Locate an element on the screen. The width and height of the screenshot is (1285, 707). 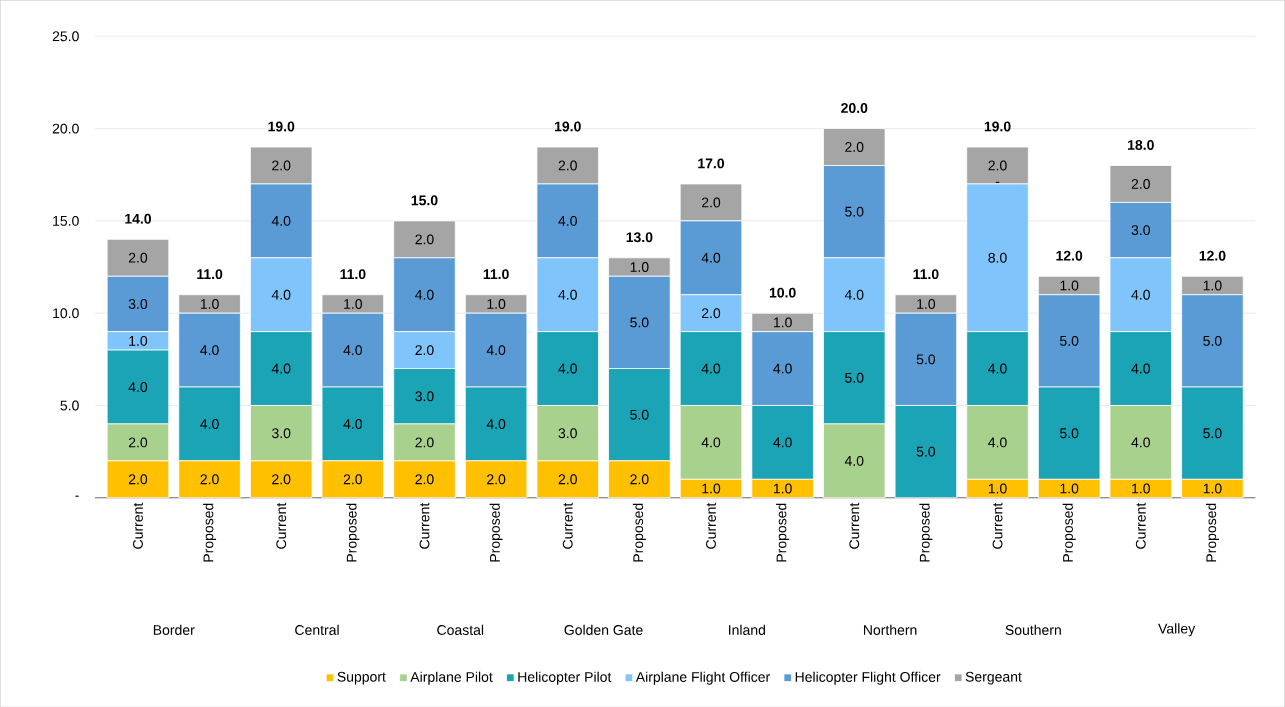
text: Coastal is located at coordinates (460, 629).